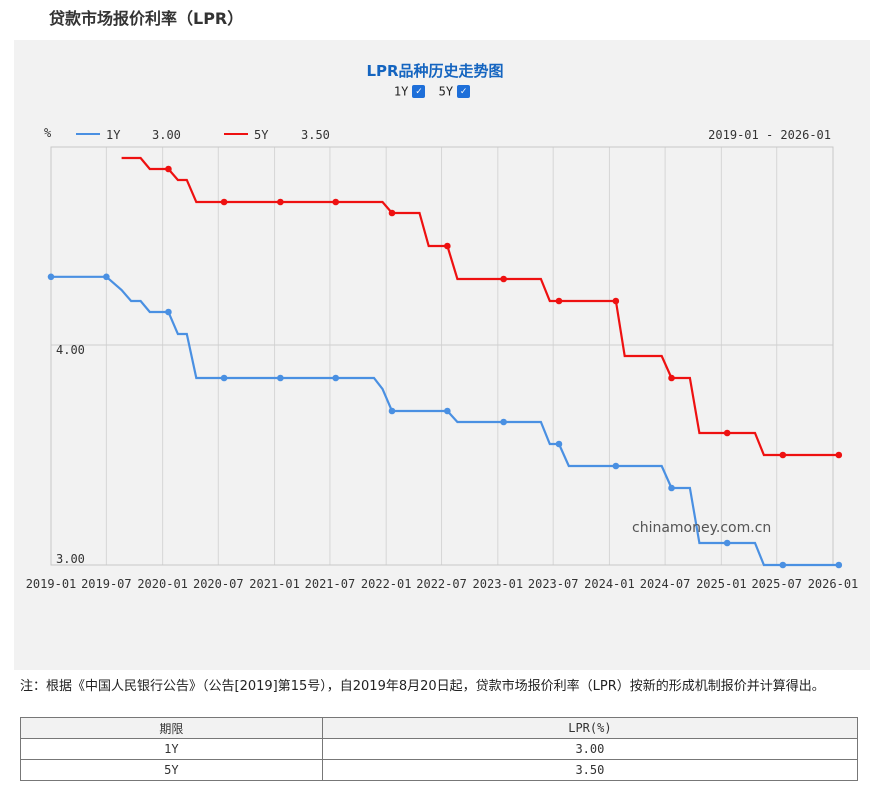 This screenshot has height=786, width=870. I want to click on y-unit-label: %, so click(48, 133).